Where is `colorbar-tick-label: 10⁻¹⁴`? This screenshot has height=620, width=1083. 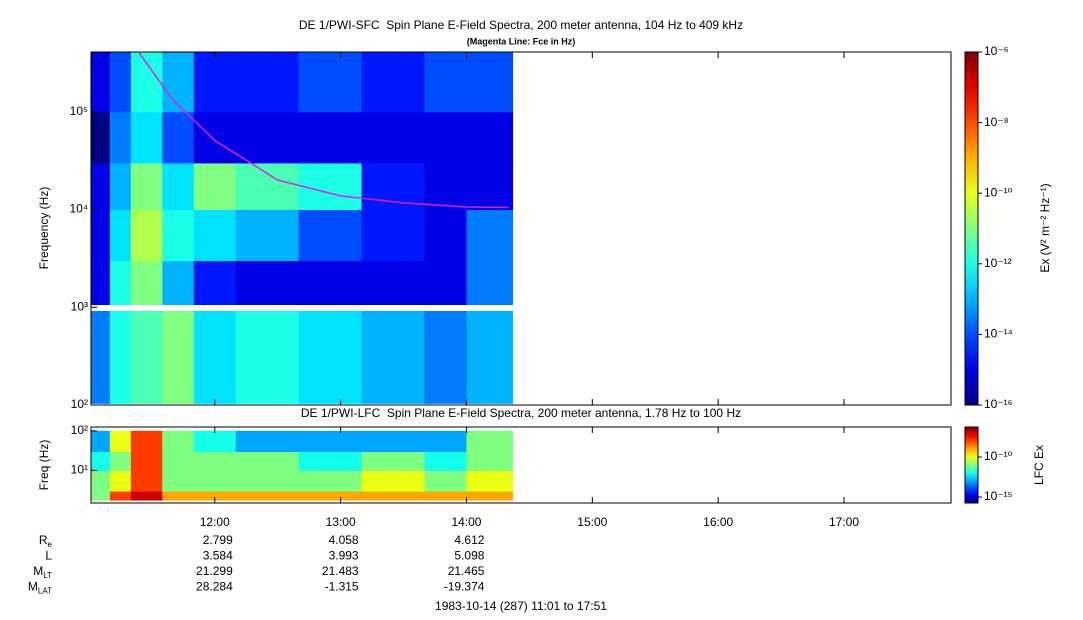
colorbar-tick-label: 10⁻¹⁴ is located at coordinates (998, 334).